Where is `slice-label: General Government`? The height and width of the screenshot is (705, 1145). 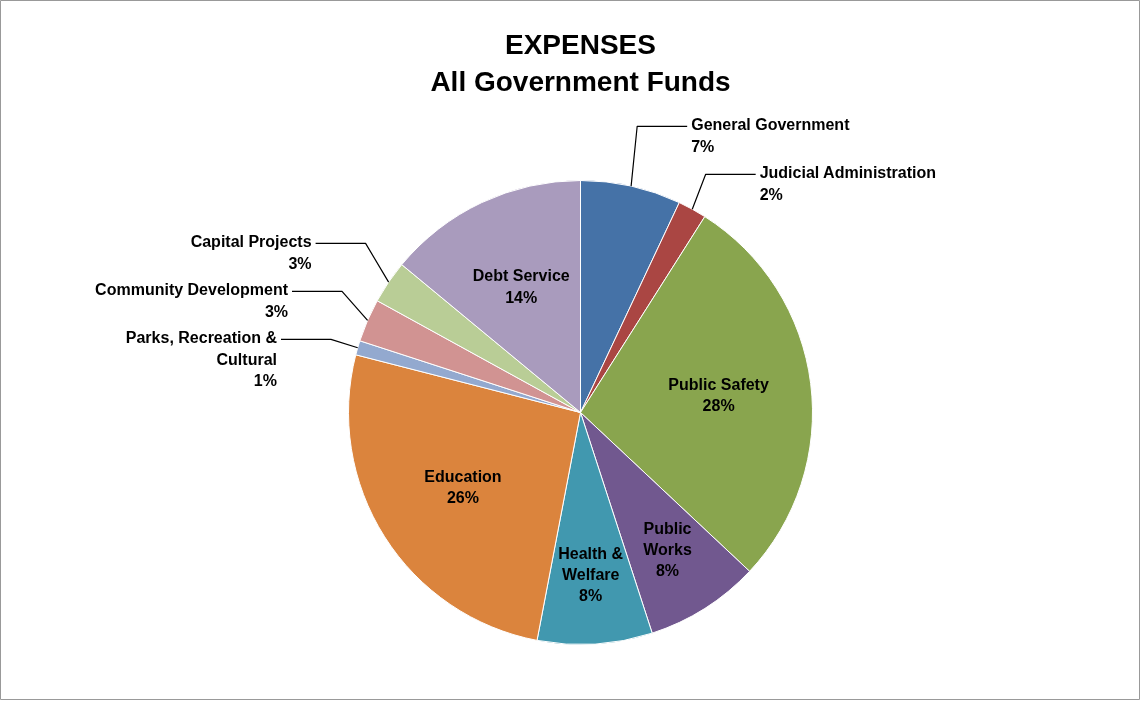 slice-label: General Government is located at coordinates (771, 125).